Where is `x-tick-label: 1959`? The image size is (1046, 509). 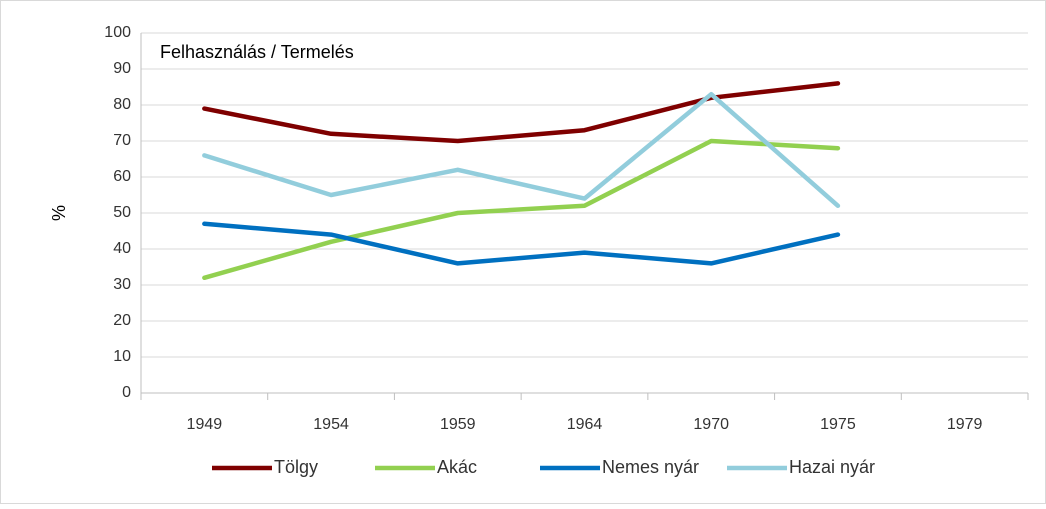 x-tick-label: 1959 is located at coordinates (458, 424).